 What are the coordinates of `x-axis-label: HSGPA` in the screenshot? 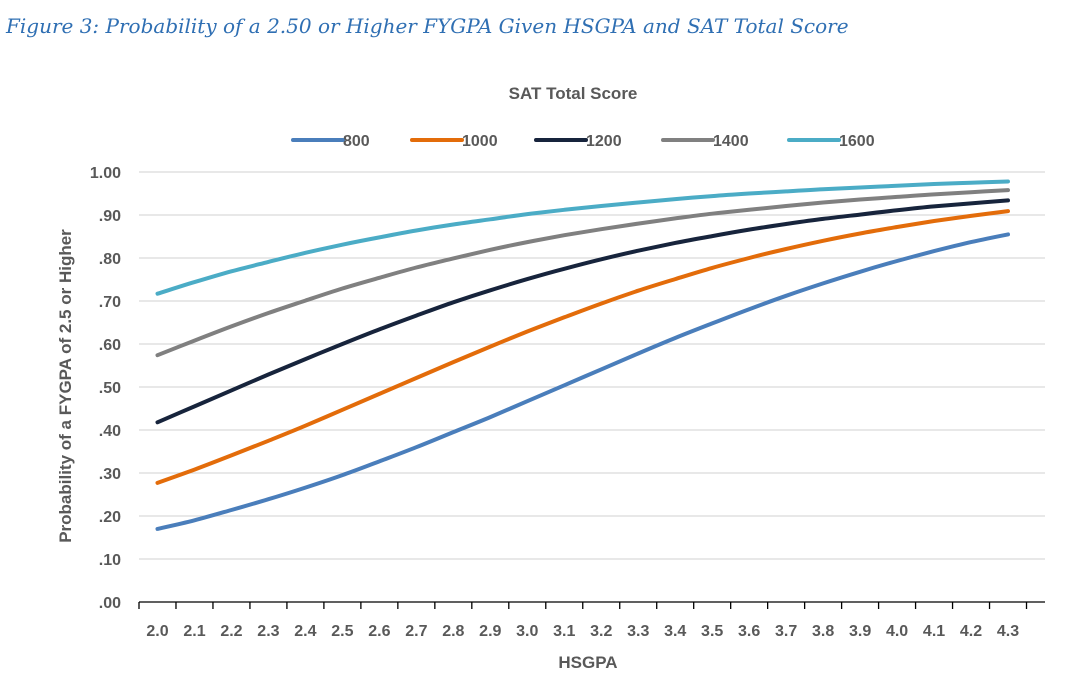 It's located at (587, 662).